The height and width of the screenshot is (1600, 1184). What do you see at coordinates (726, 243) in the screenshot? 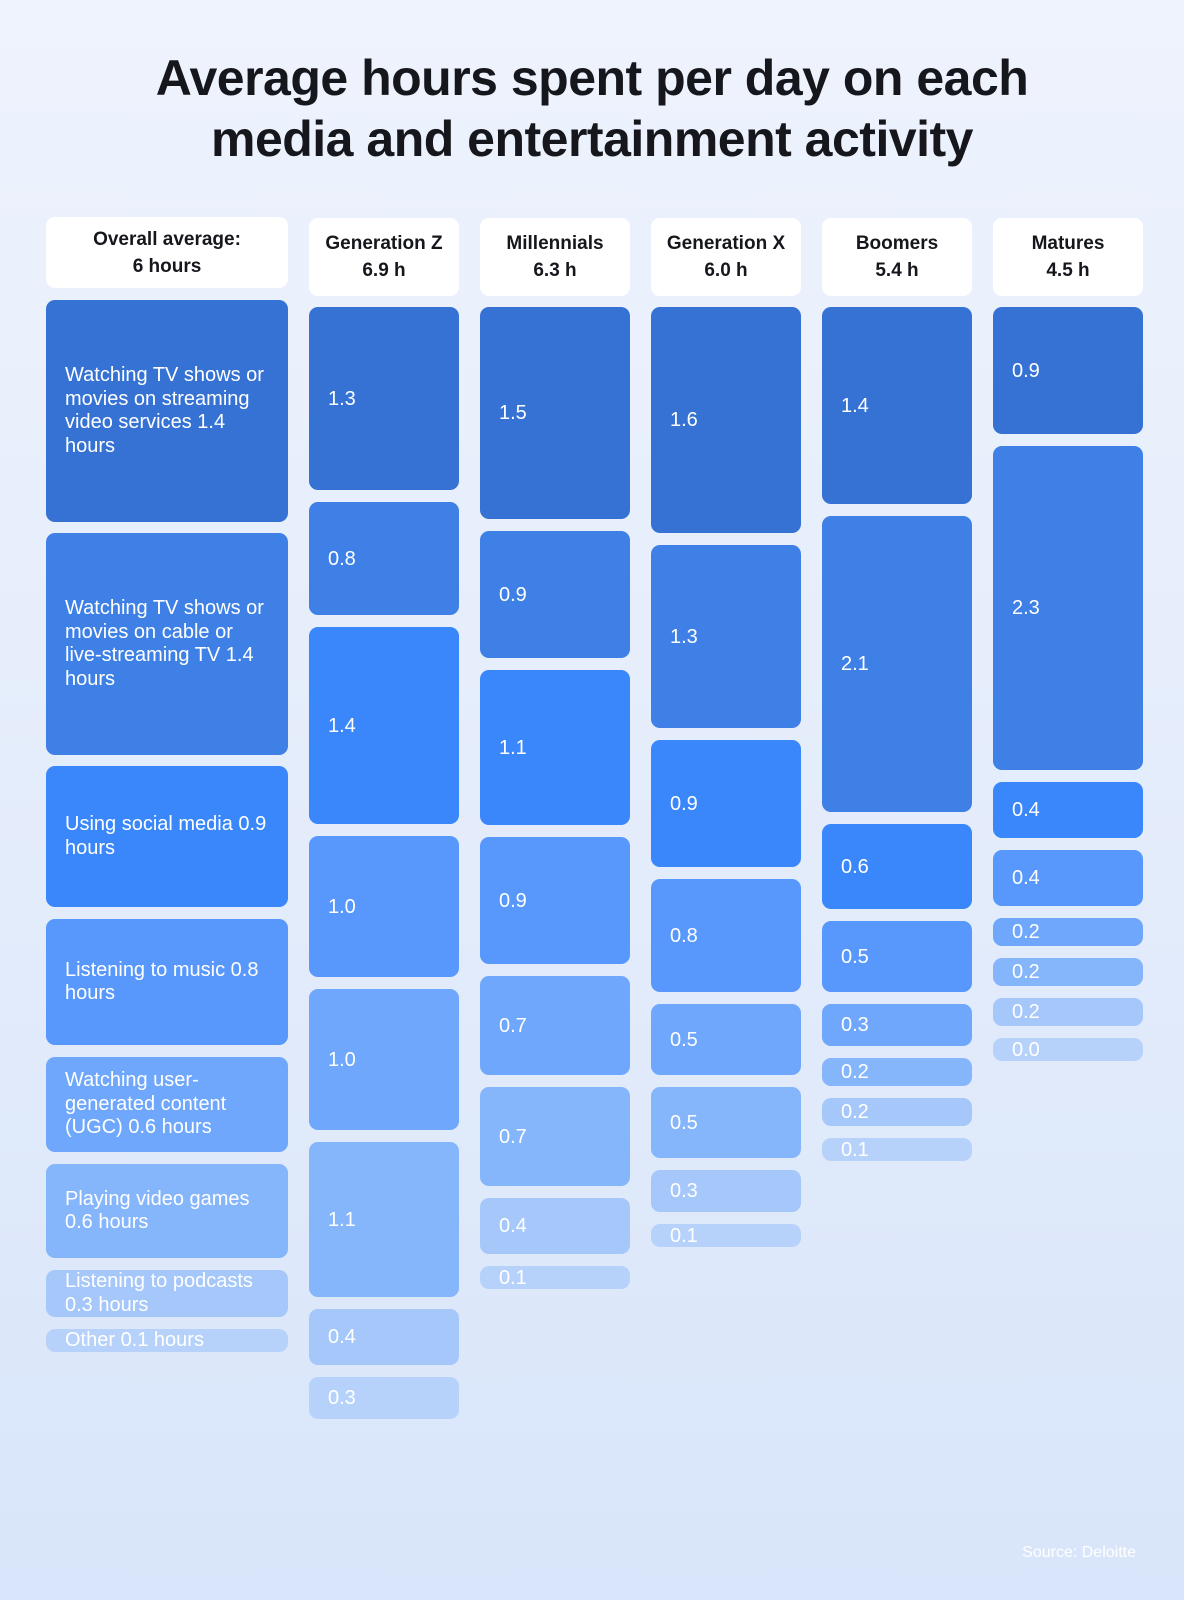
I see `generation-name: Generation X` at bounding box center [726, 243].